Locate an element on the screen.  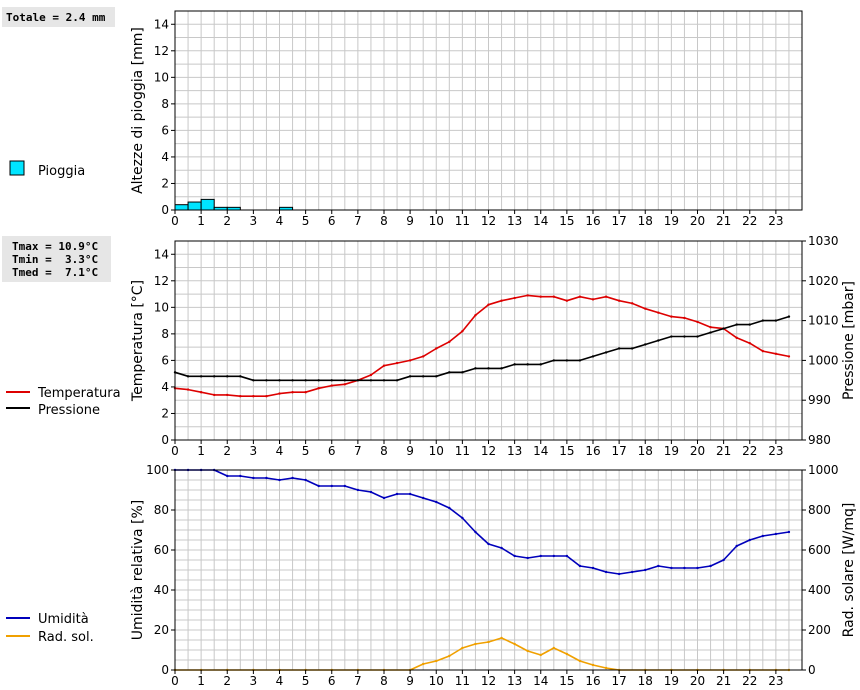
y-axis-label: Temperatura [°C] is located at coordinates (138, 341).